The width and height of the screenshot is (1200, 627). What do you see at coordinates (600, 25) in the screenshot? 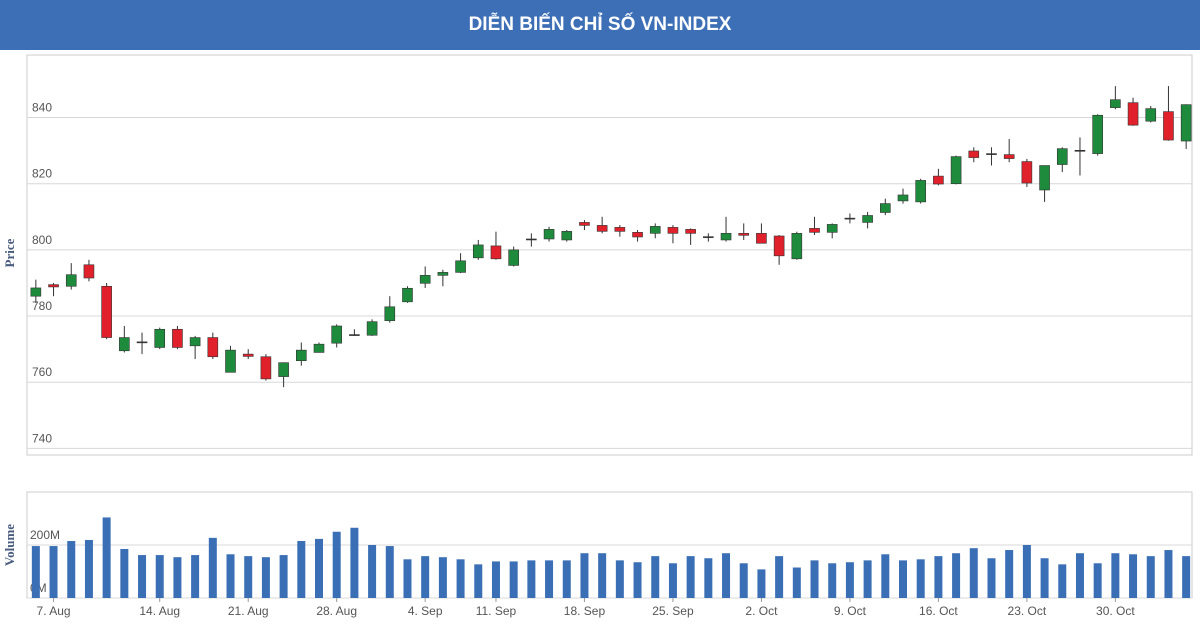
I see `title-bar` at bounding box center [600, 25].